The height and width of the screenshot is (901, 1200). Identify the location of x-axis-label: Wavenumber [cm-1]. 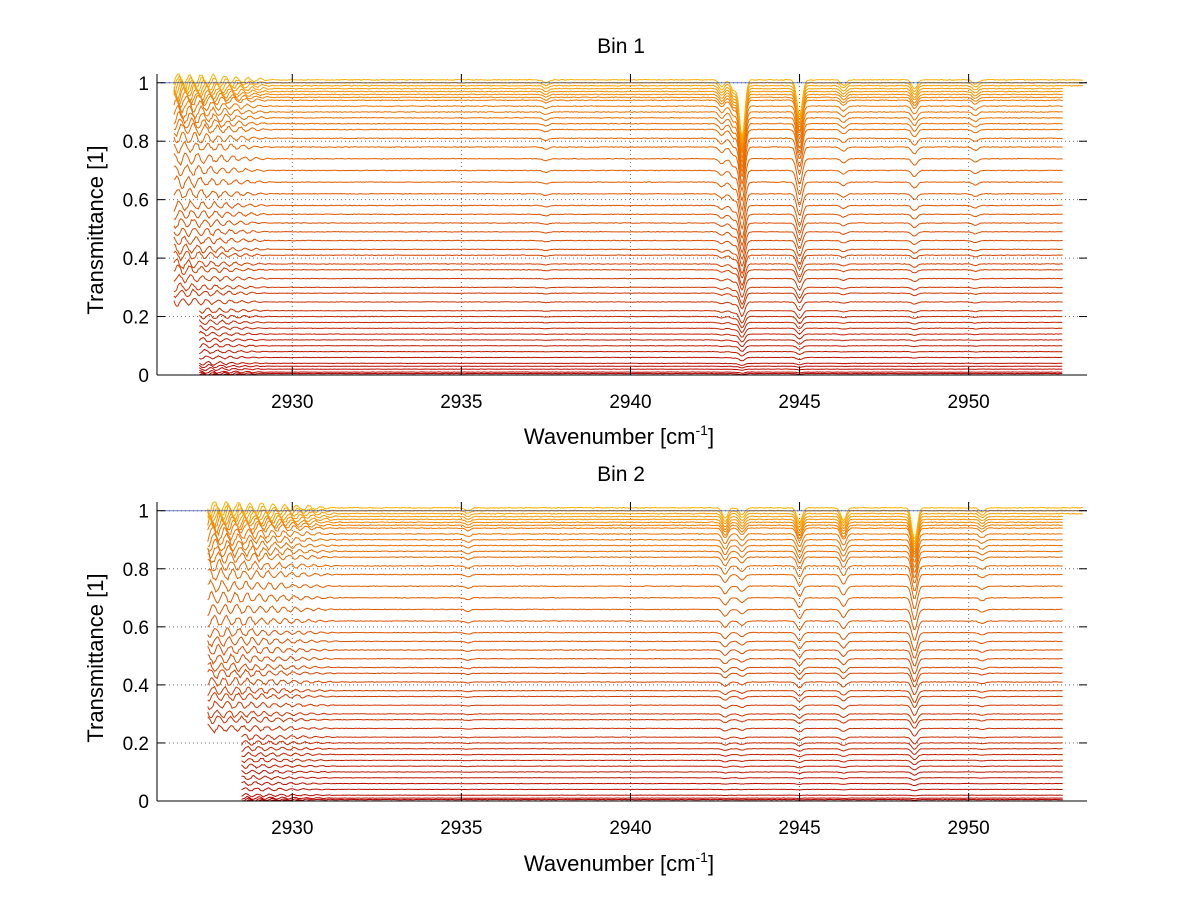
(619, 435).